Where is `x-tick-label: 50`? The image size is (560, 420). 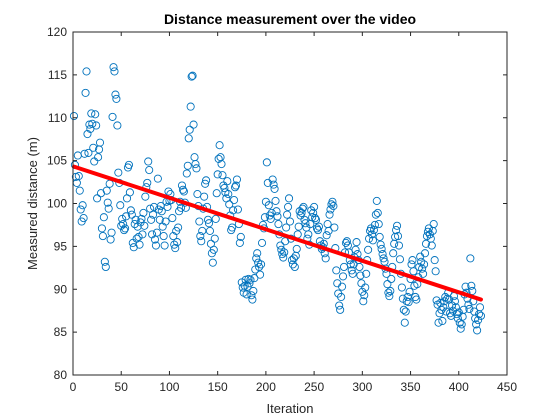
x-tick-label: 50 is located at coordinates (122, 387).